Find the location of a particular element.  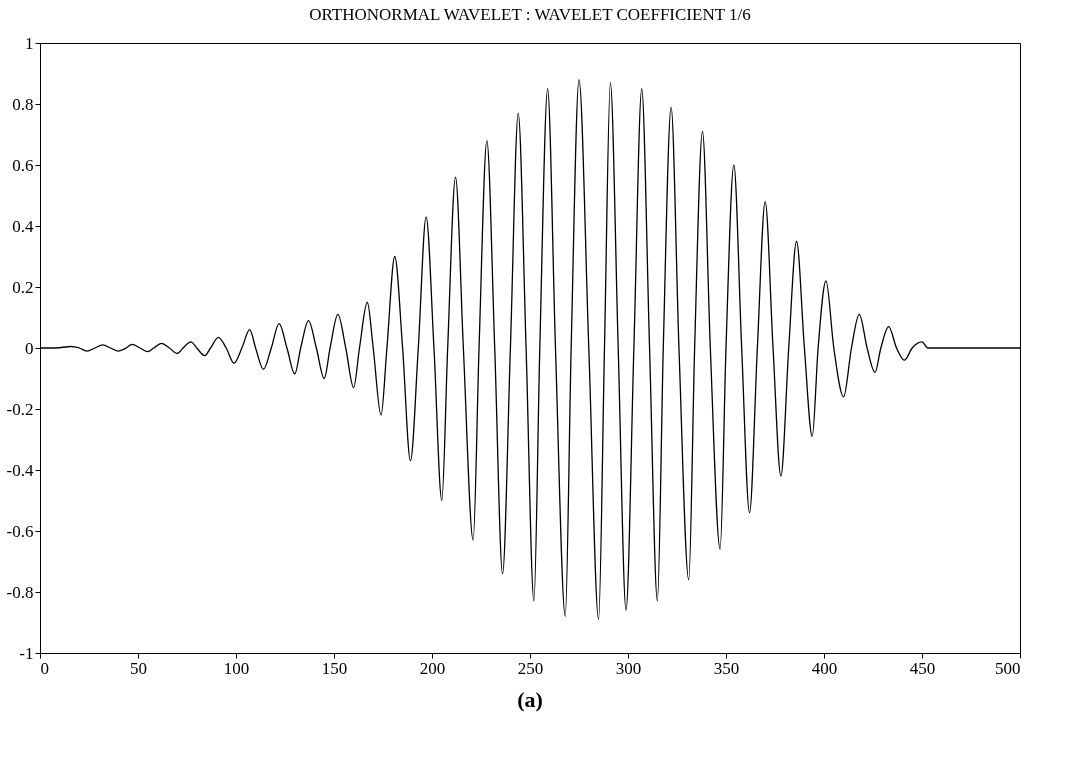

y-tick-label: 0 is located at coordinates (29, 348).